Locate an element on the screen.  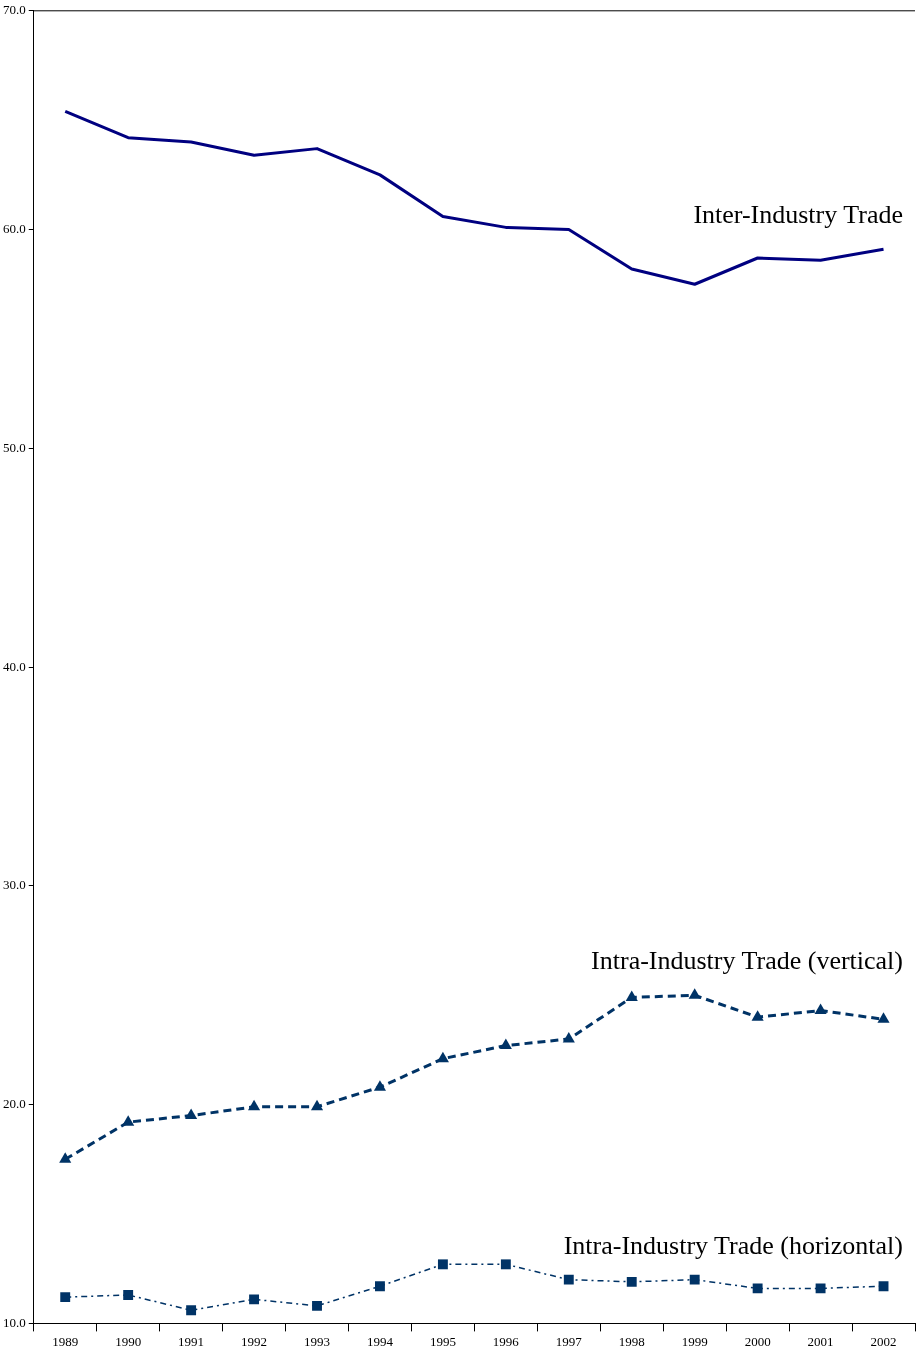
x-tick-label: 2002 is located at coordinates (883, 1341).